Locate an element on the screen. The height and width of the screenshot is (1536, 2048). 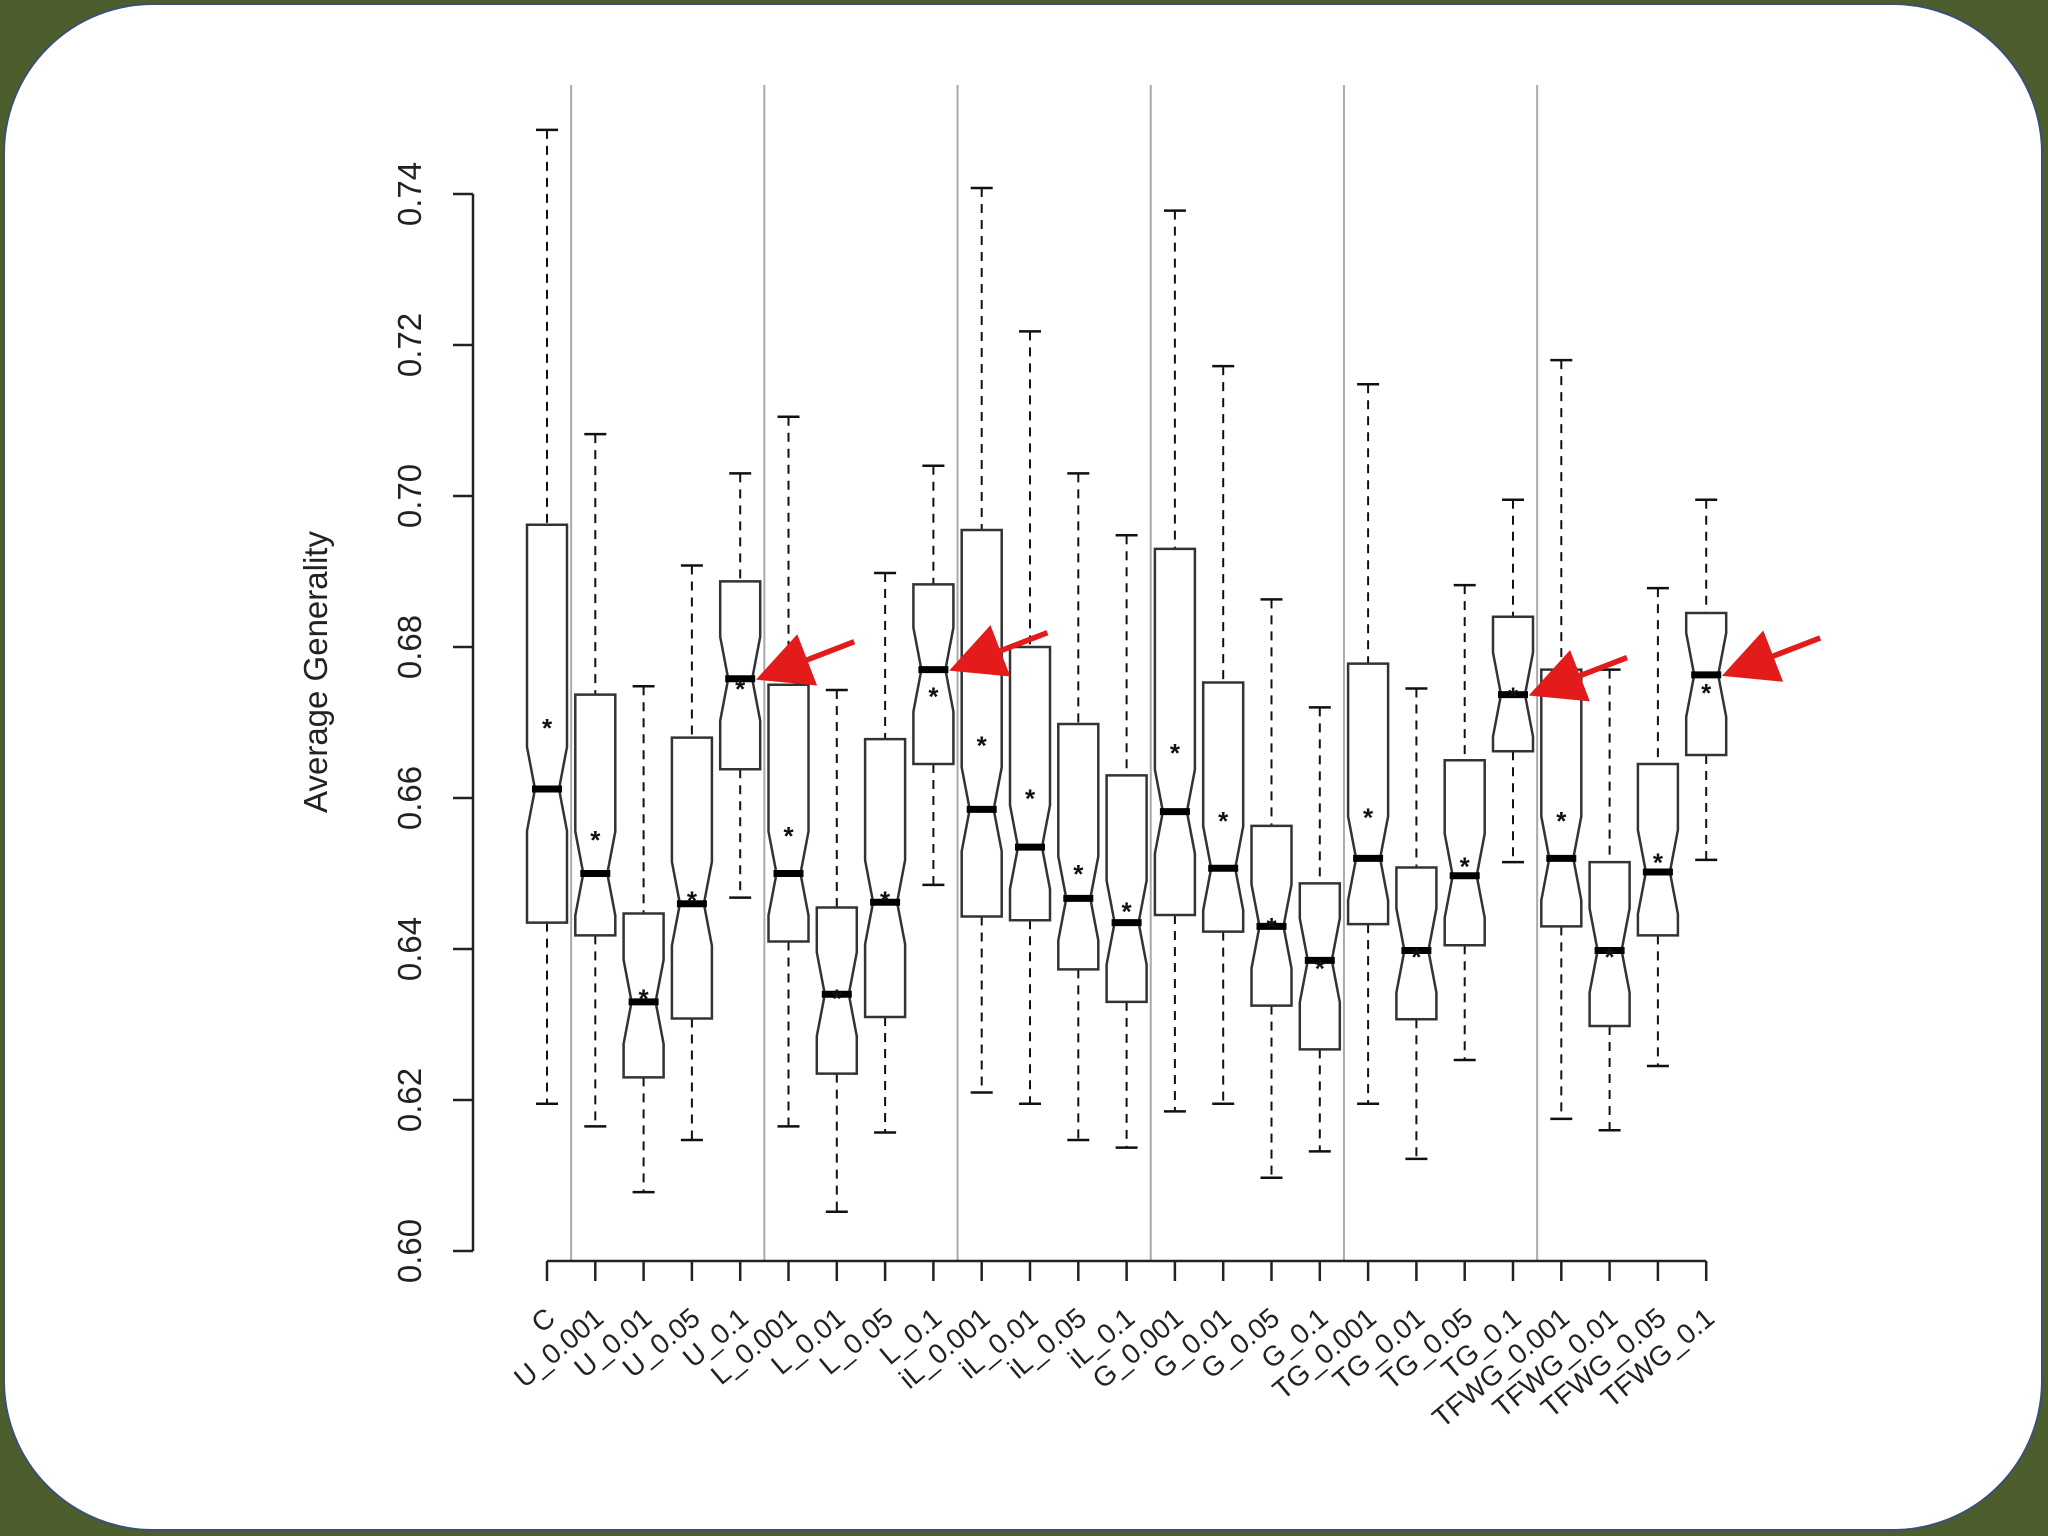
box-U_0.05: * is located at coordinates (692, 853).